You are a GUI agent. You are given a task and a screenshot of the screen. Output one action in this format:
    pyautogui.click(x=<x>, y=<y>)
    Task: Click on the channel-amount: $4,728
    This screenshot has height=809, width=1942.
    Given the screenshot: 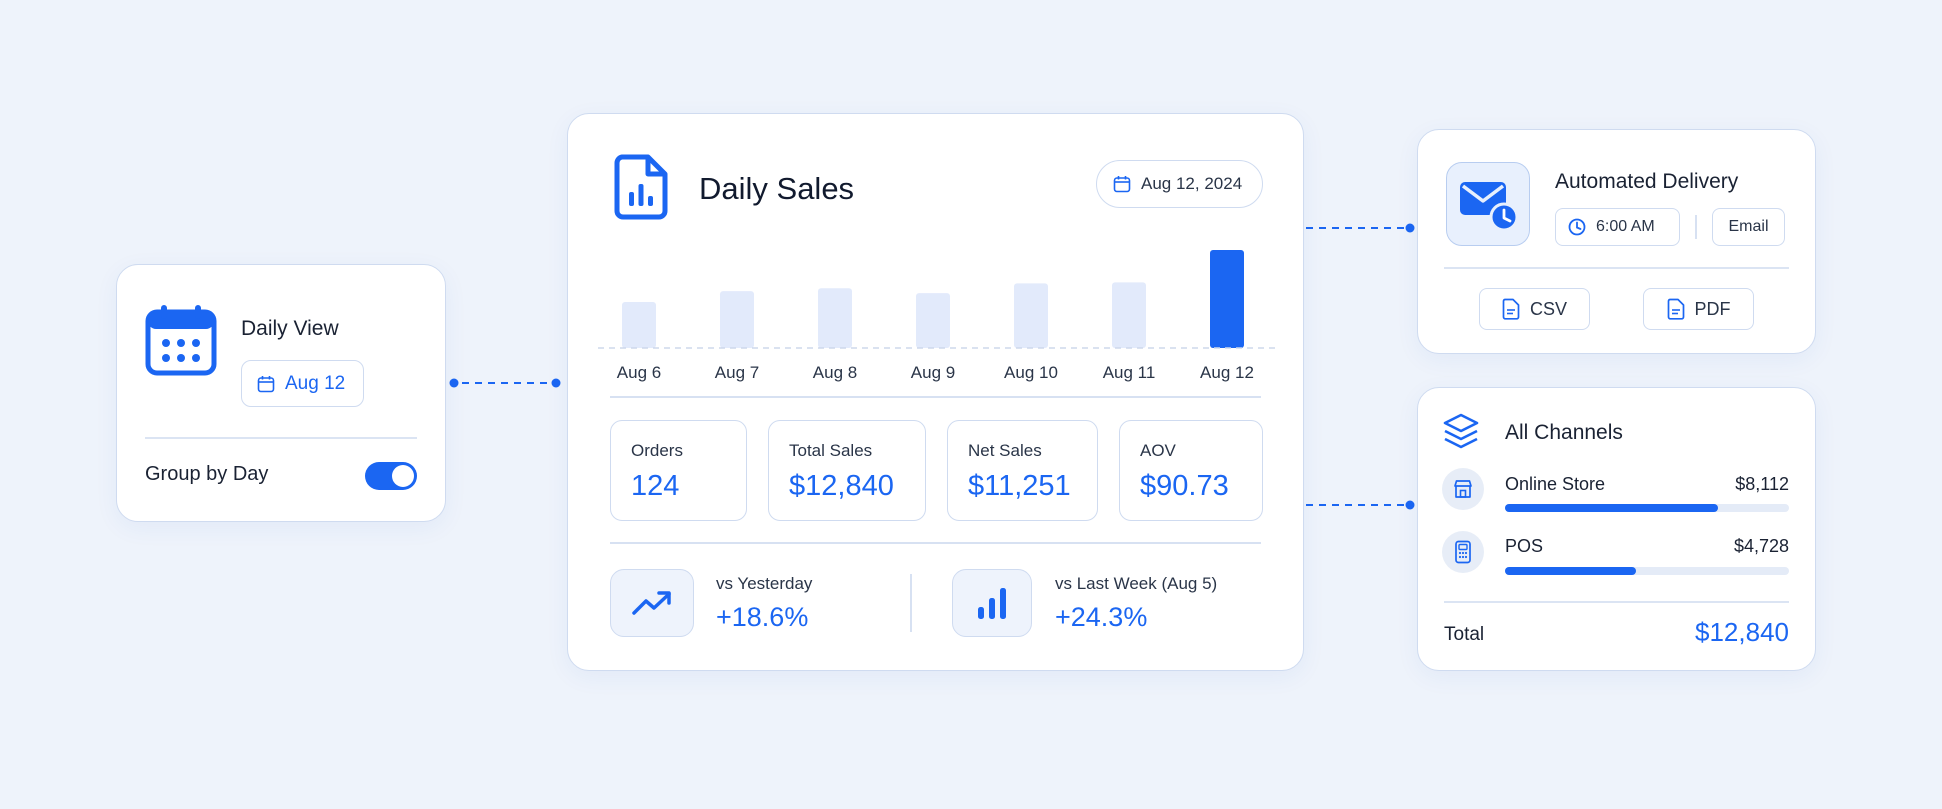 What is the action you would take?
    pyautogui.click(x=1761, y=546)
    